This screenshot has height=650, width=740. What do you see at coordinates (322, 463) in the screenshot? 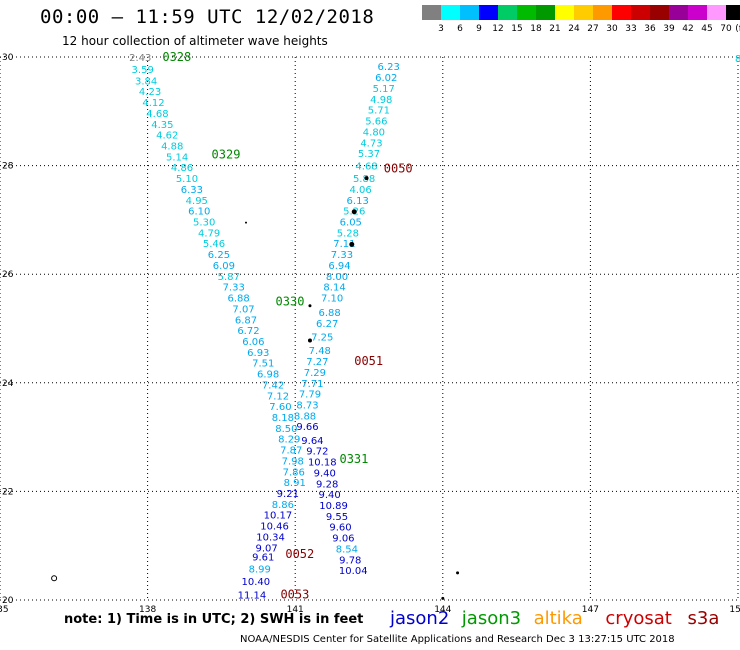
I see `wave-height-value: 10.18` at bounding box center [322, 463].